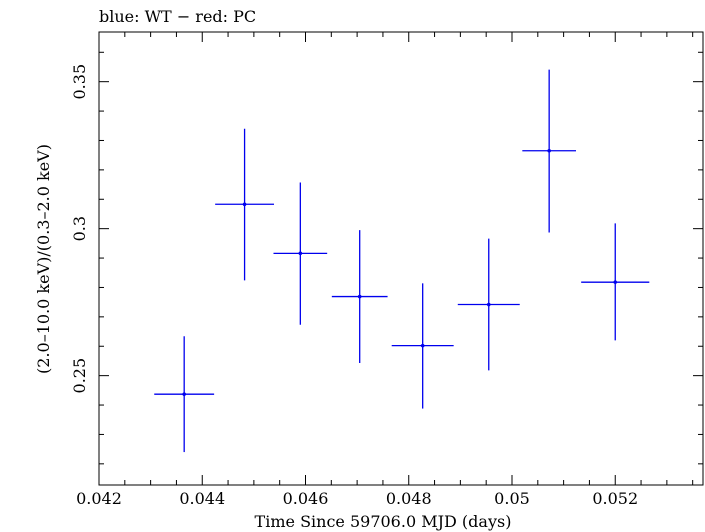 Image resolution: width=705 pixels, height=532 pixels. What do you see at coordinates (43, 259) in the screenshot?
I see `y-axis-label: (2.0–10.0 keV)/(0.3–2.0 keV)` at bounding box center [43, 259].